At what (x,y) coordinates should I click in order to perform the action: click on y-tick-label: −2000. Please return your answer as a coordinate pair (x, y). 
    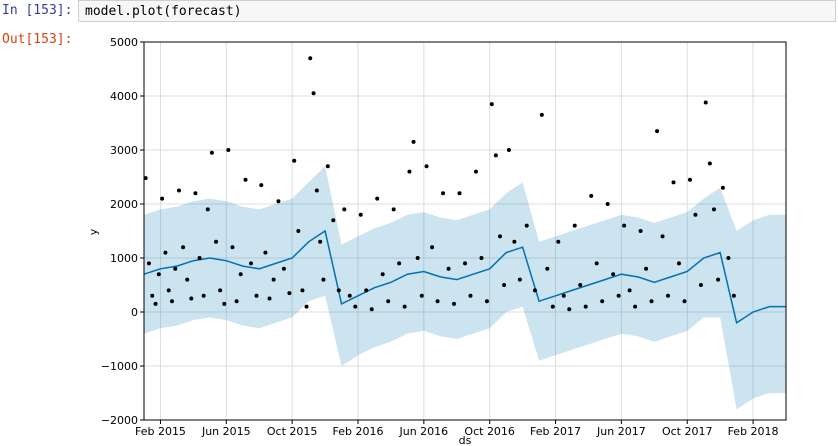
    Looking at the image, I should click on (119, 420).